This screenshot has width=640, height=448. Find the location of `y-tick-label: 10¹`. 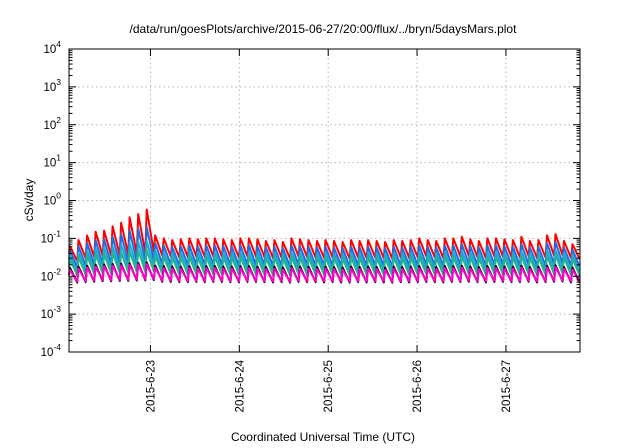

y-tick-label: 10¹ is located at coordinates (52, 161).